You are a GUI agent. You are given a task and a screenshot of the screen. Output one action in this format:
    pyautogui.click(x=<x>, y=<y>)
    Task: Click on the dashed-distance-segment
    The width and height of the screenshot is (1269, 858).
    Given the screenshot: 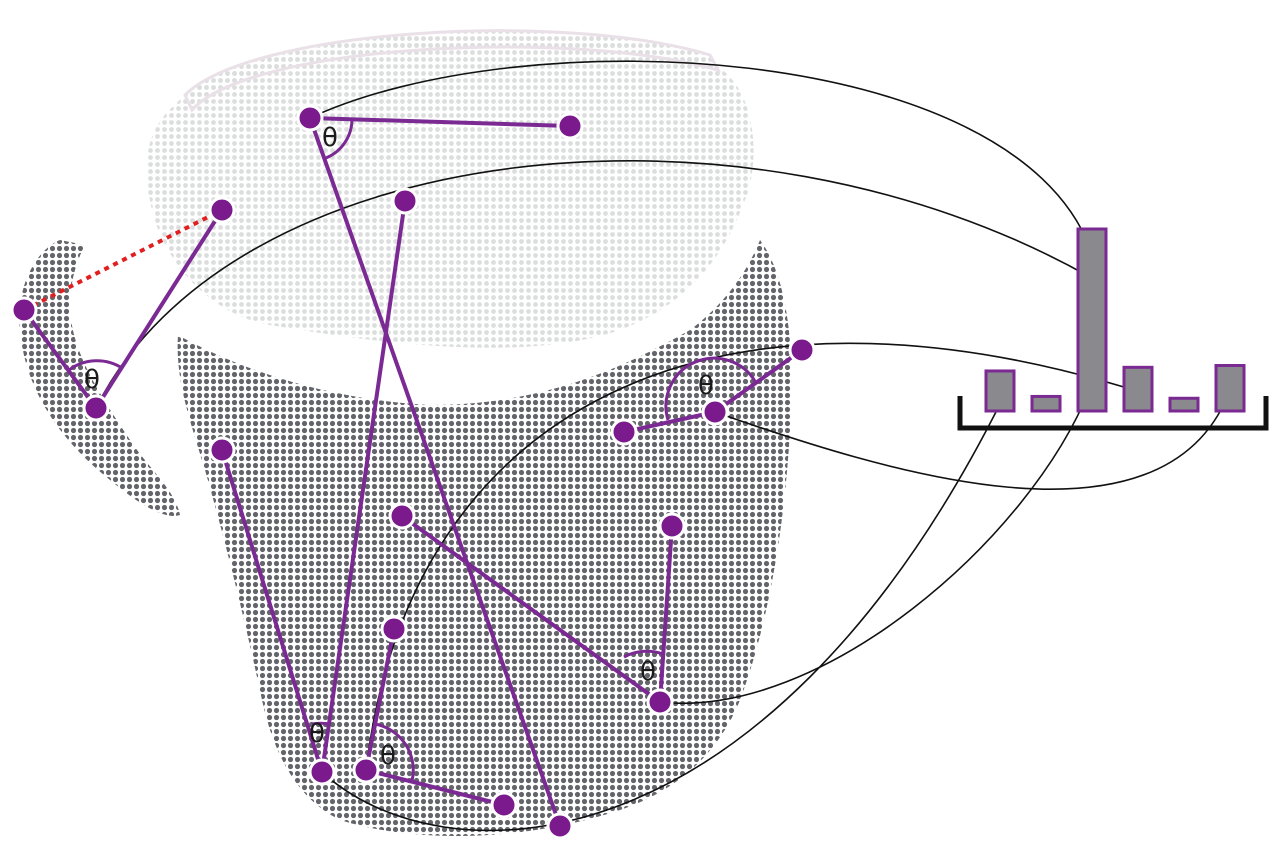 What is the action you would take?
    pyautogui.click(x=123, y=260)
    